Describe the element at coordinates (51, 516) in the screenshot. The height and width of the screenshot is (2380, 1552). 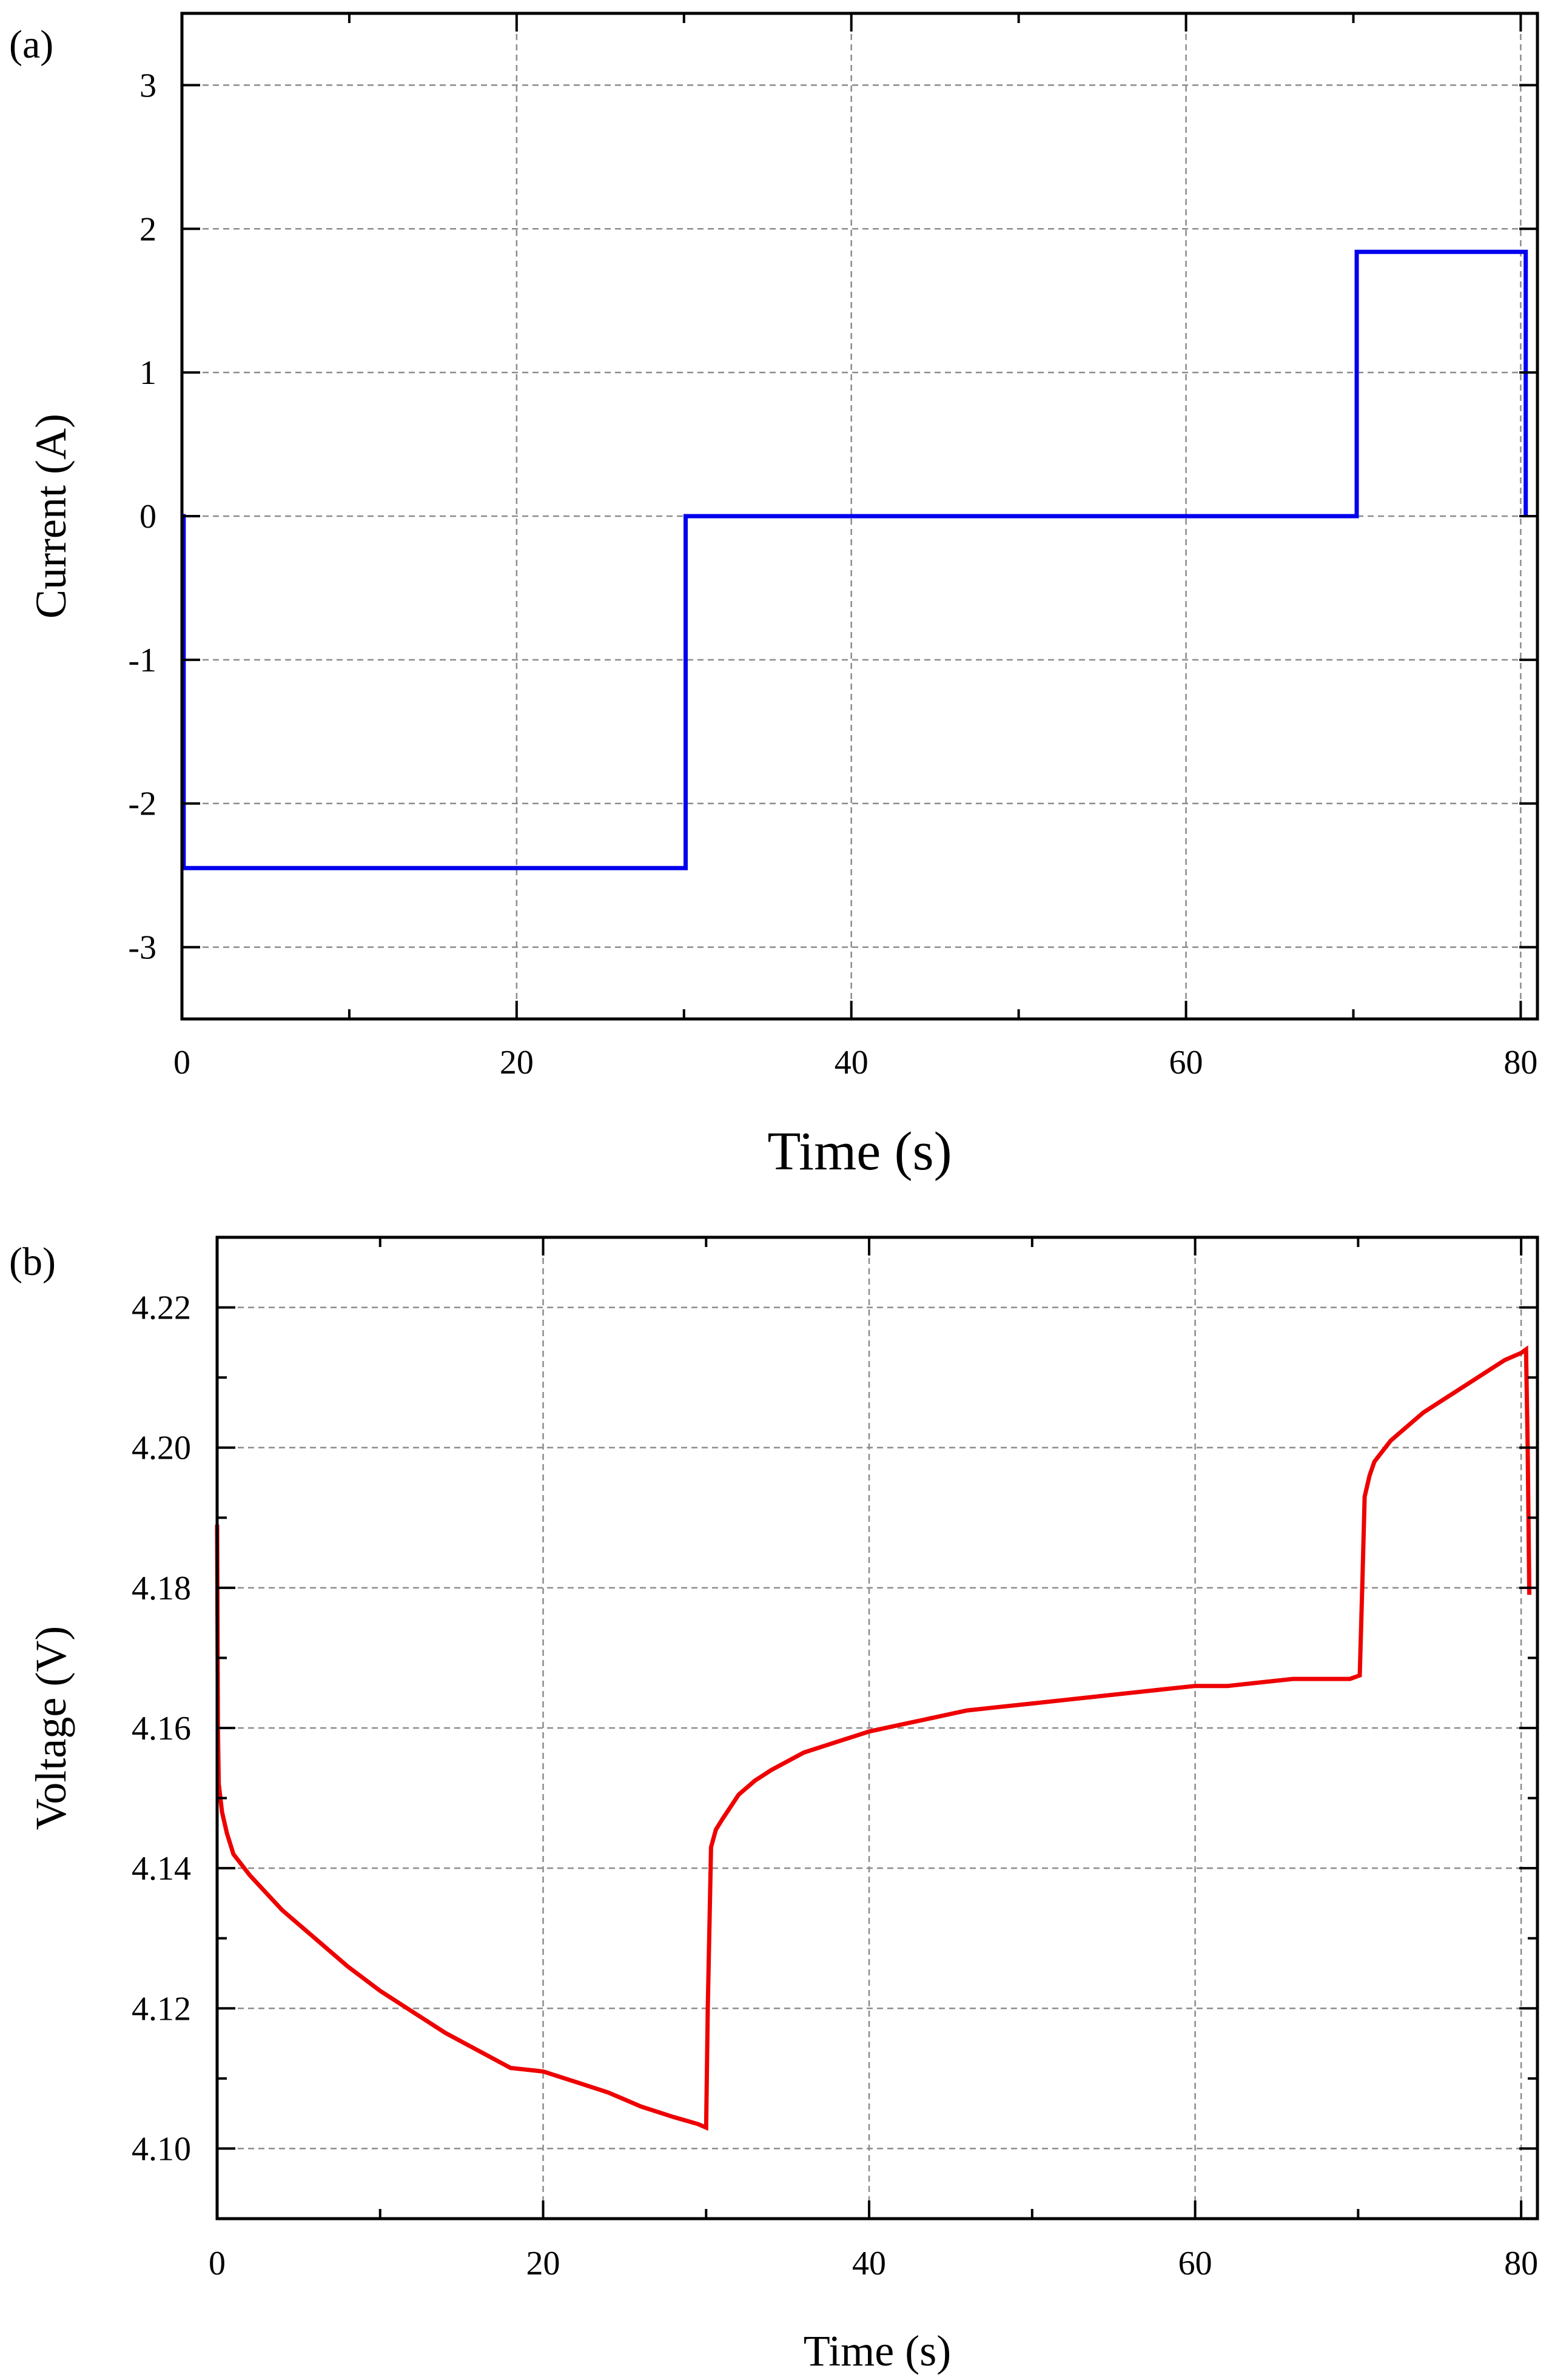
I see `y-axis-title: Current (A)` at that location.